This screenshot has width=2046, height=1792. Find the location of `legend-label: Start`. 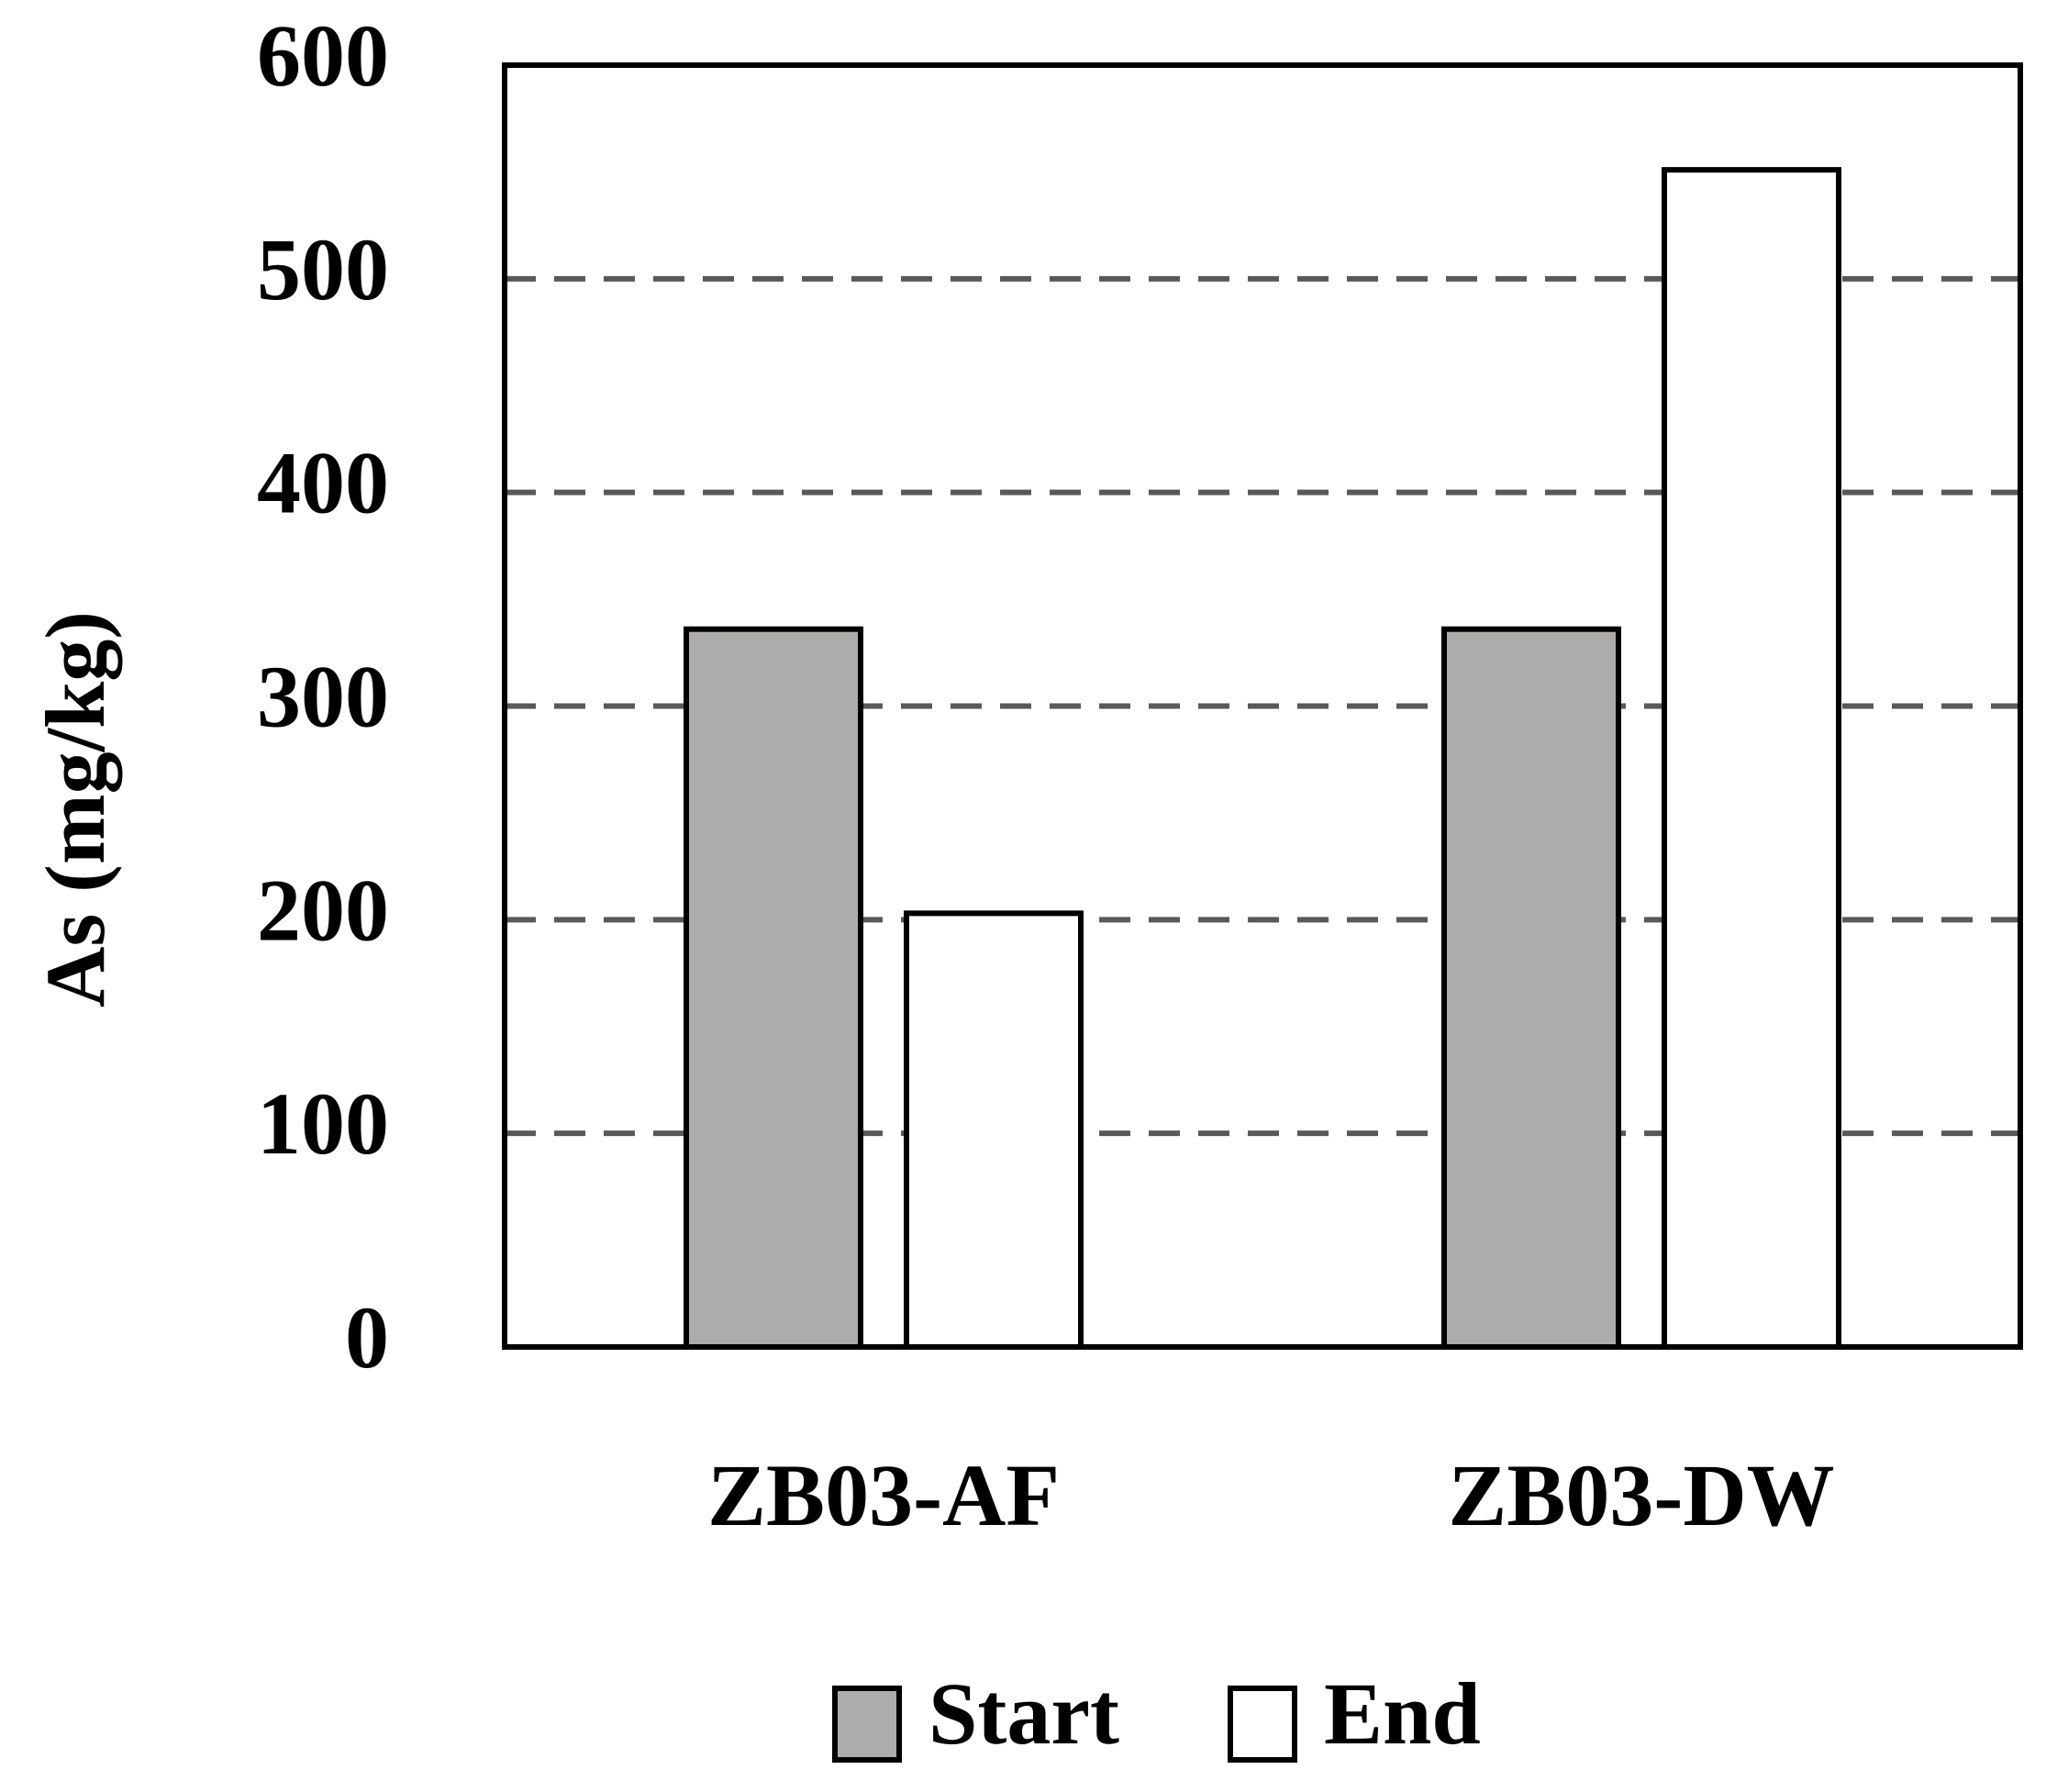

legend-label: Start is located at coordinates (1023, 1713).